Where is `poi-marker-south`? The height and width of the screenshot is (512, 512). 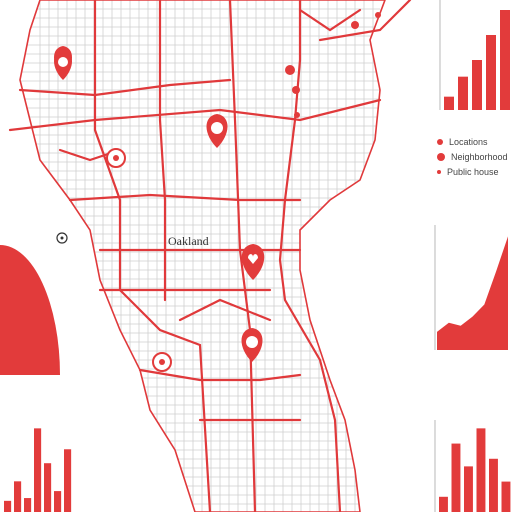 poi-marker-south is located at coordinates (162, 362).